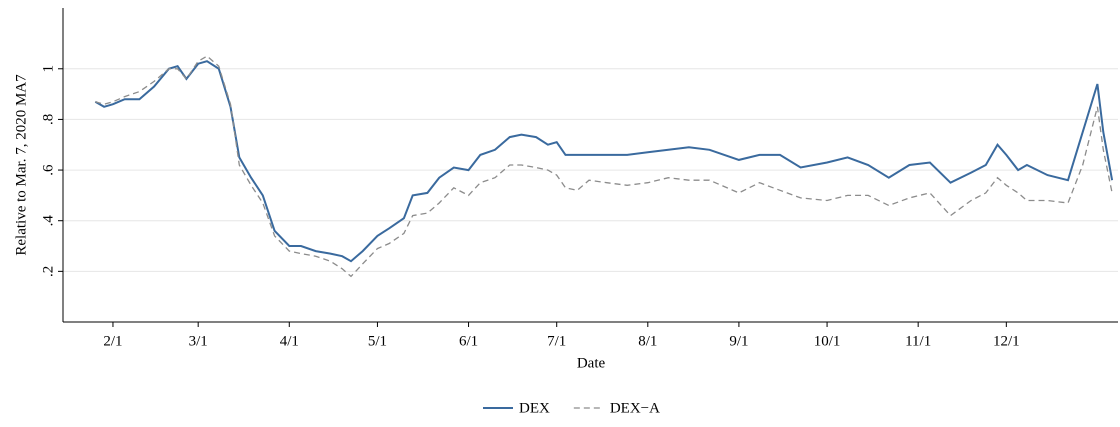 The height and width of the screenshot is (427, 1120). I want to click on x-tick-label: 5/1, so click(377, 341).